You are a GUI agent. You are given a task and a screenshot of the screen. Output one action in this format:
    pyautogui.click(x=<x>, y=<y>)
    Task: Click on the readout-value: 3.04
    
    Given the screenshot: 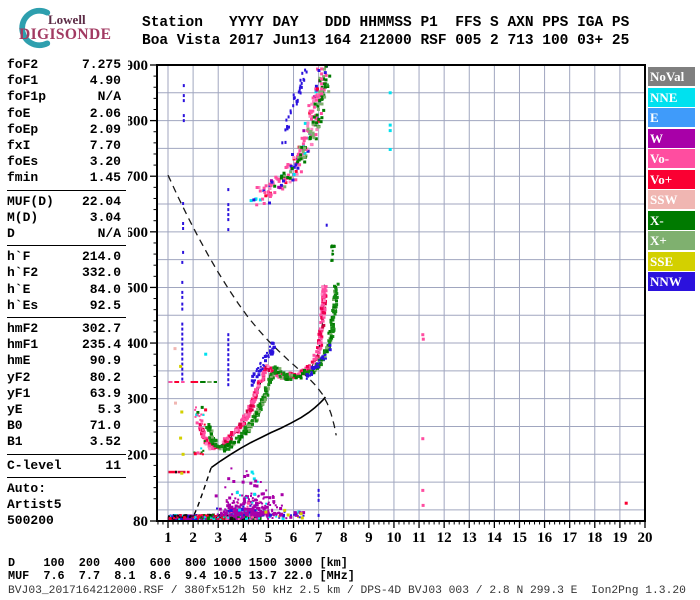 What is the action you would take?
    pyautogui.click(x=105, y=217)
    